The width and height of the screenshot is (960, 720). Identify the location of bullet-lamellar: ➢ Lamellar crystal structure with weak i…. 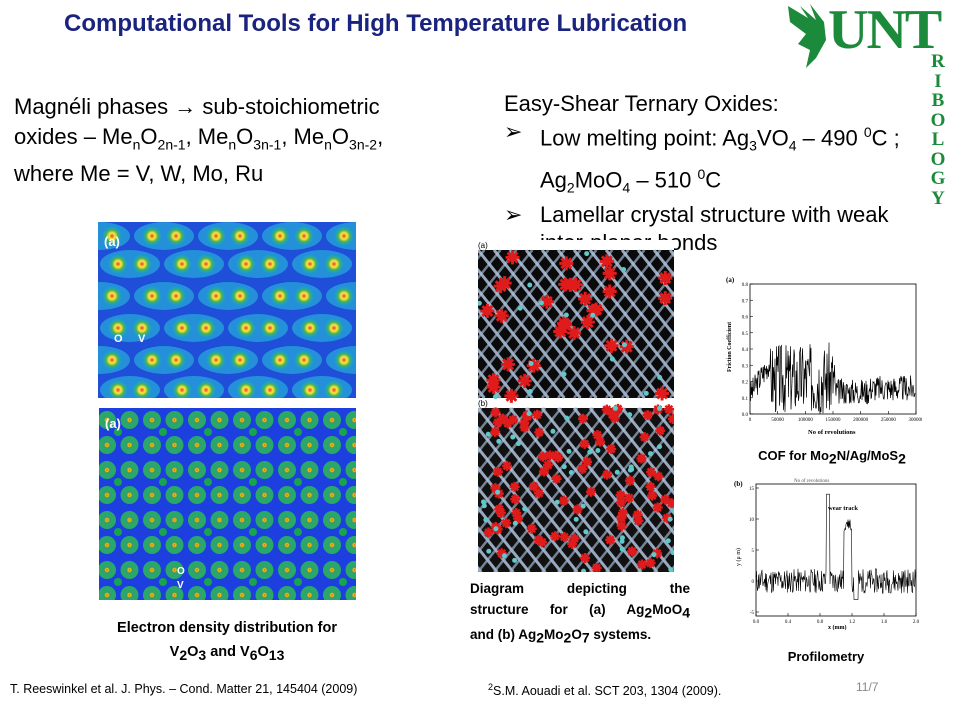
(696, 229).